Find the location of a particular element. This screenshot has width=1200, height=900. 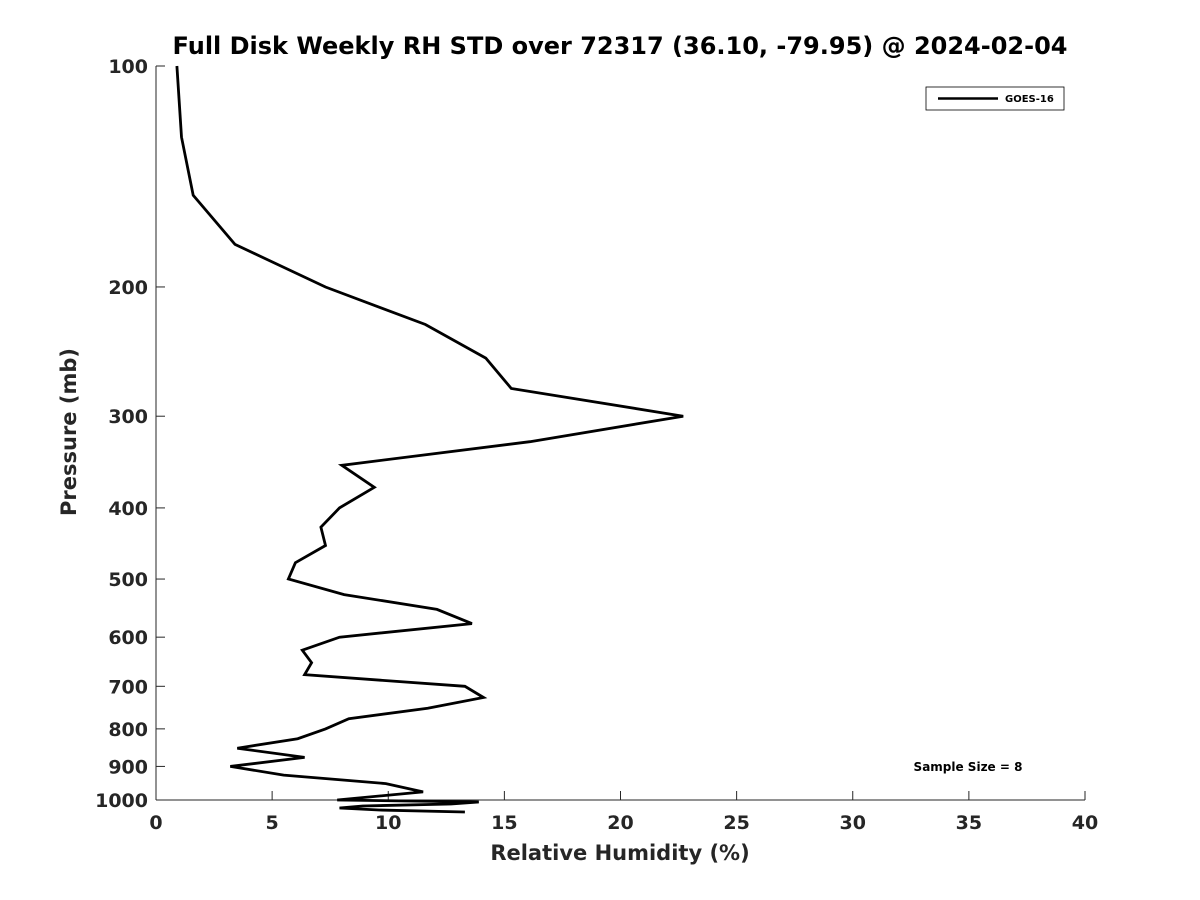

sample-size-annotation: Sample Size = 8 is located at coordinates (968, 767).